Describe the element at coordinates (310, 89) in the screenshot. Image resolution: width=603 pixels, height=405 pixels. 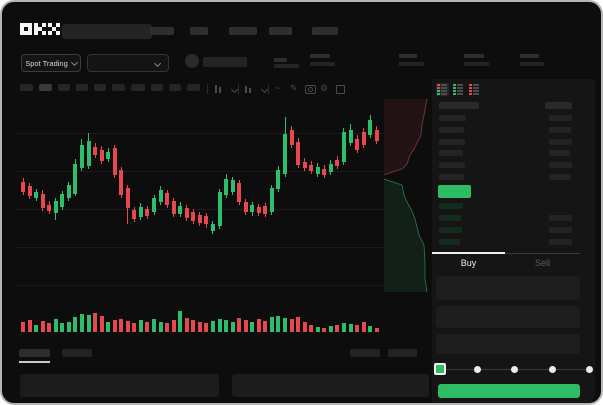
I see `screenshot-camera-icon` at that location.